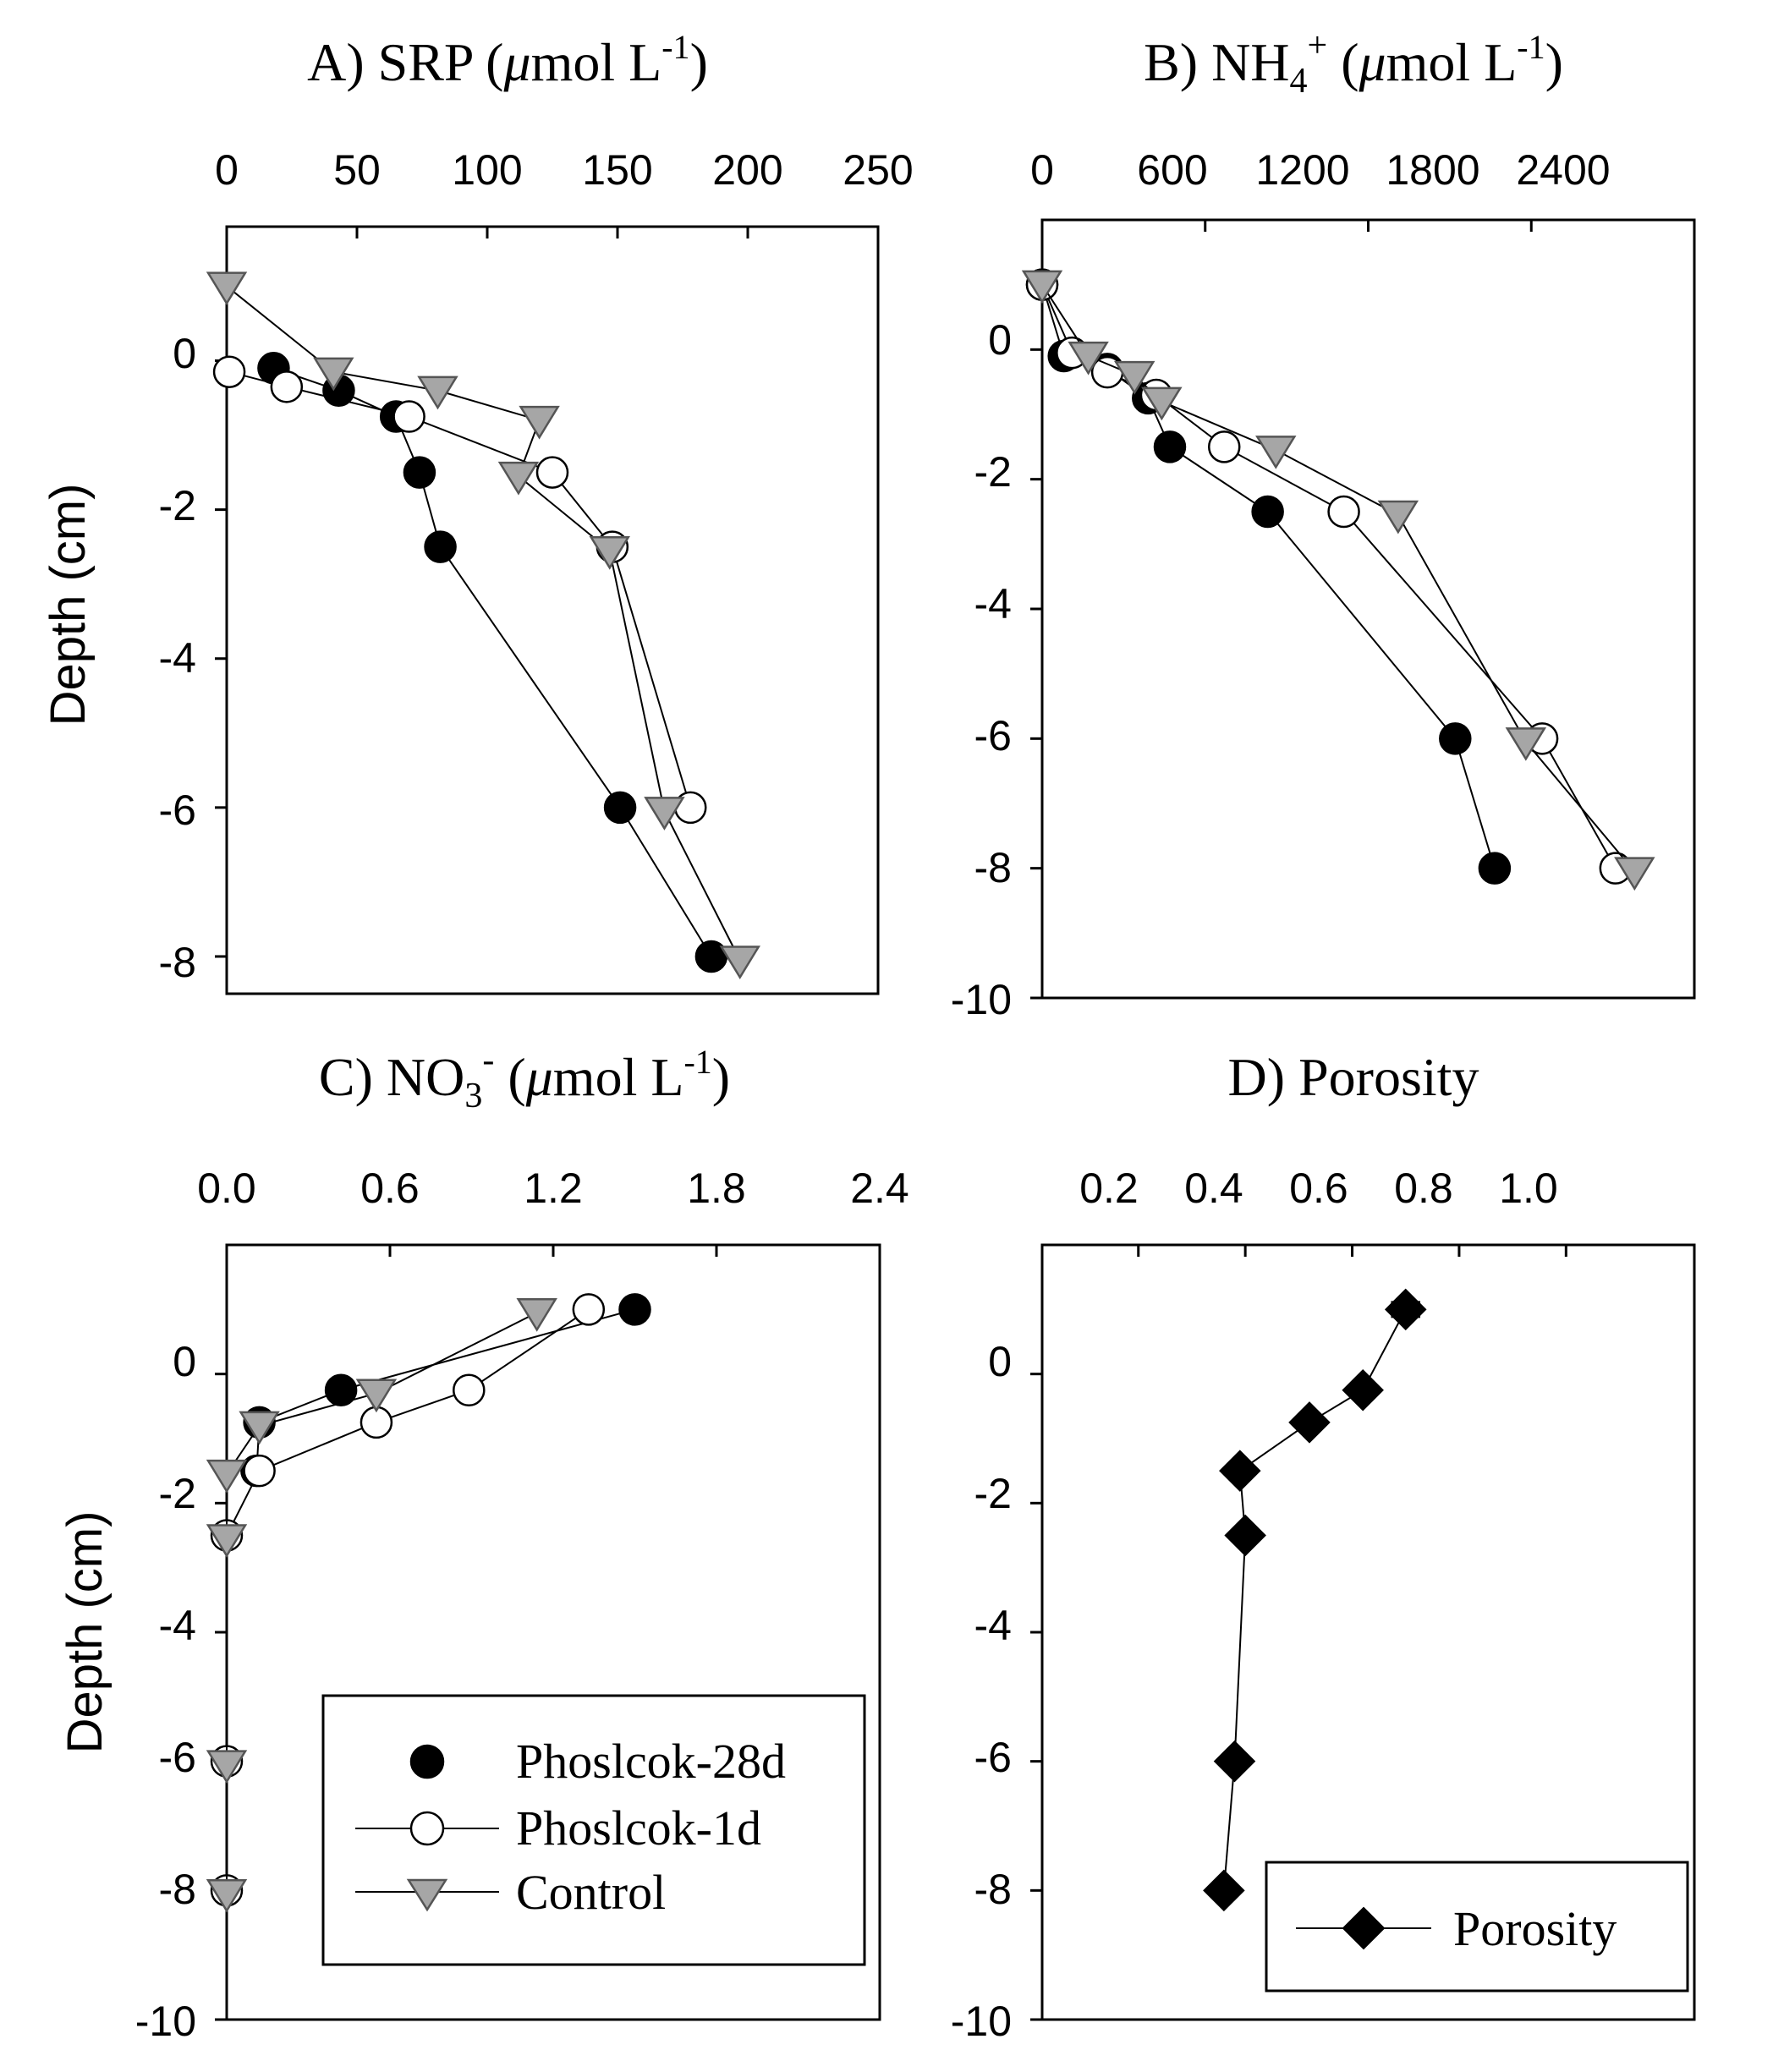 This screenshot has height=2072, width=1773. I want to click on panel-b-title-sup: +, so click(1318, 45).